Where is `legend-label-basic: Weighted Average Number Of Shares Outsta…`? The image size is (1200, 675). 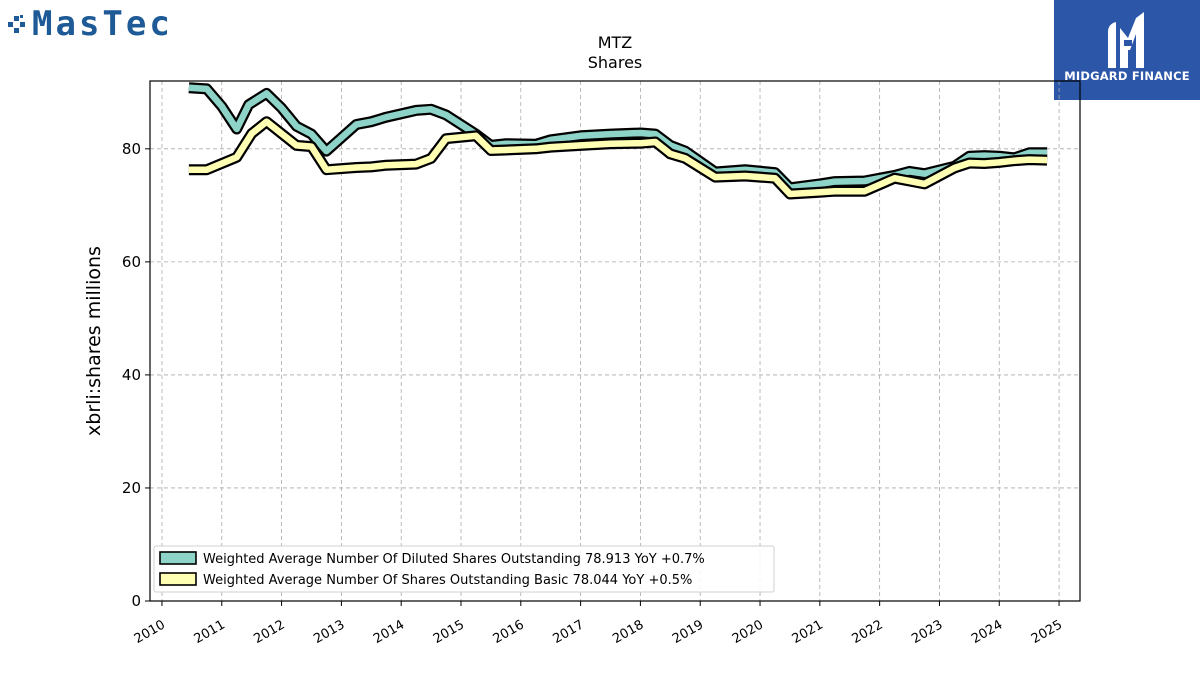 legend-label-basic: Weighted Average Number Of Shares Outsta… is located at coordinates (447, 580).